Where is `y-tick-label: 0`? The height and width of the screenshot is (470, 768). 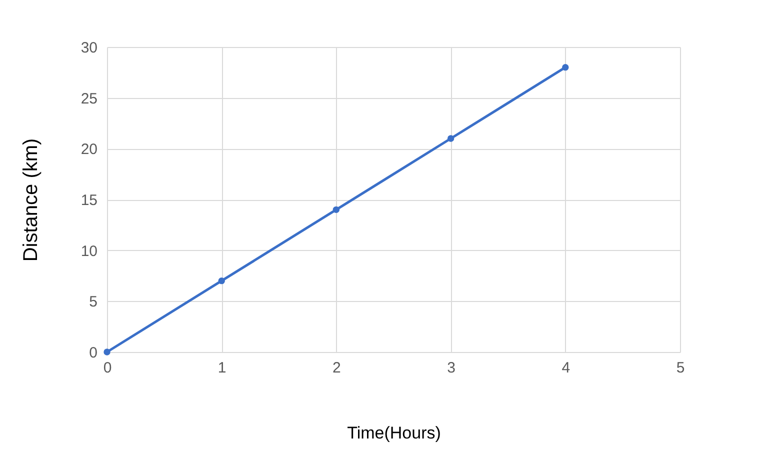
y-tick-label: 0 is located at coordinates (93, 353).